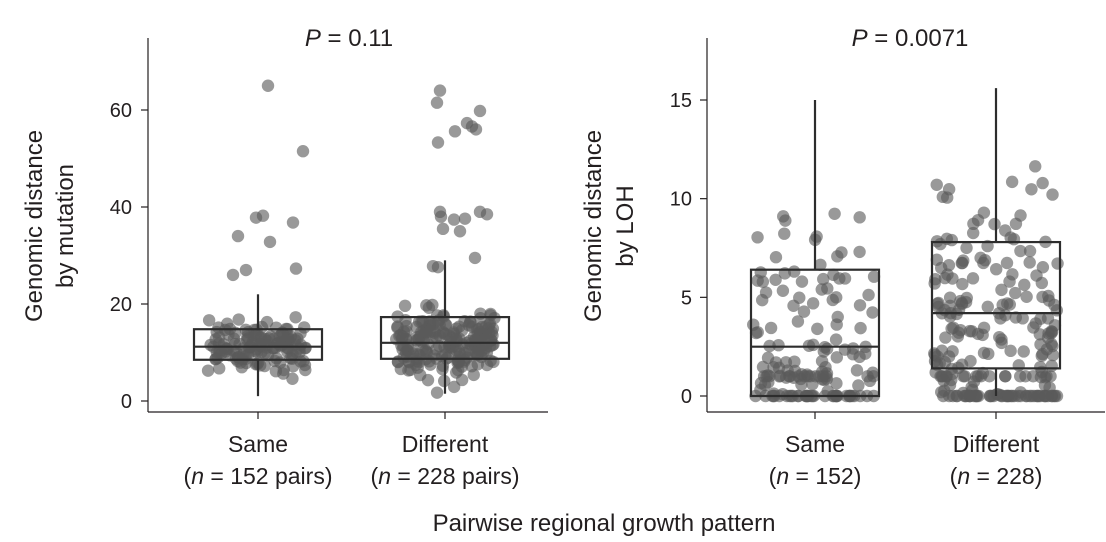 The height and width of the screenshot is (542, 1106). Describe the element at coordinates (681, 200) in the screenshot. I see `y-tick-label: 10` at that location.